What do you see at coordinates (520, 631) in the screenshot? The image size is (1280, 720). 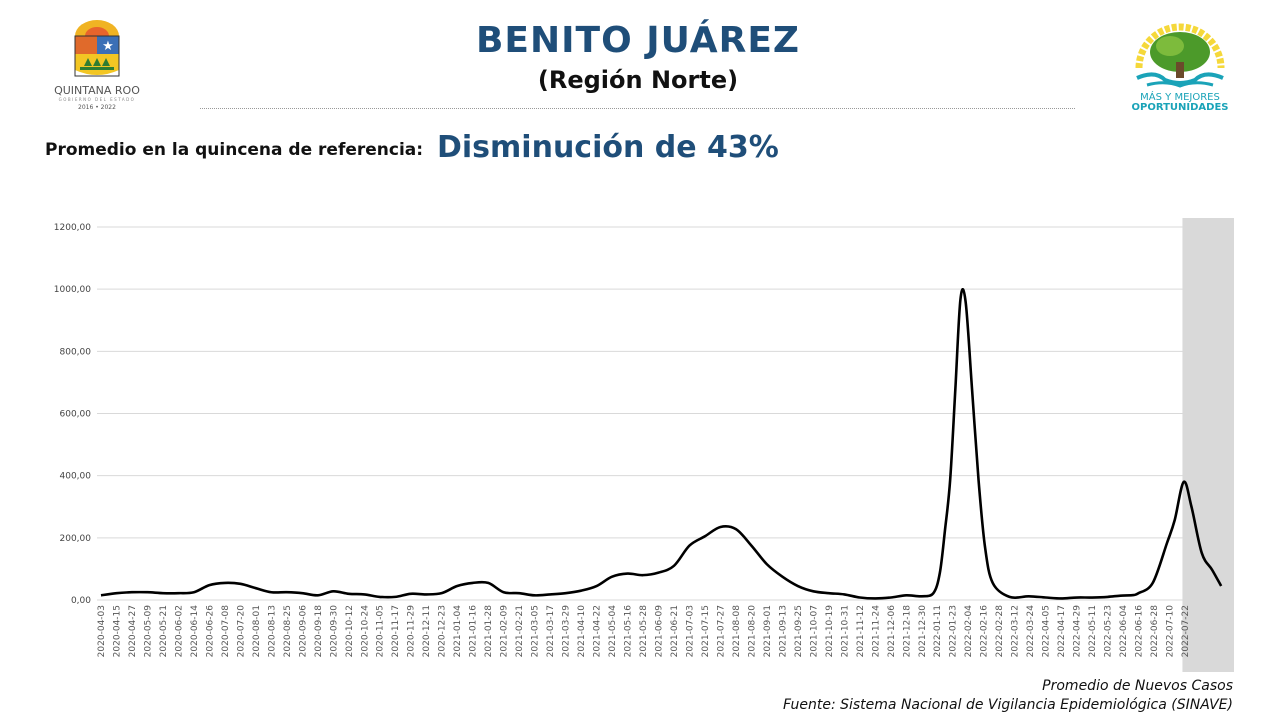 I see `x-tick-label: 2021-02-21` at bounding box center [520, 631].